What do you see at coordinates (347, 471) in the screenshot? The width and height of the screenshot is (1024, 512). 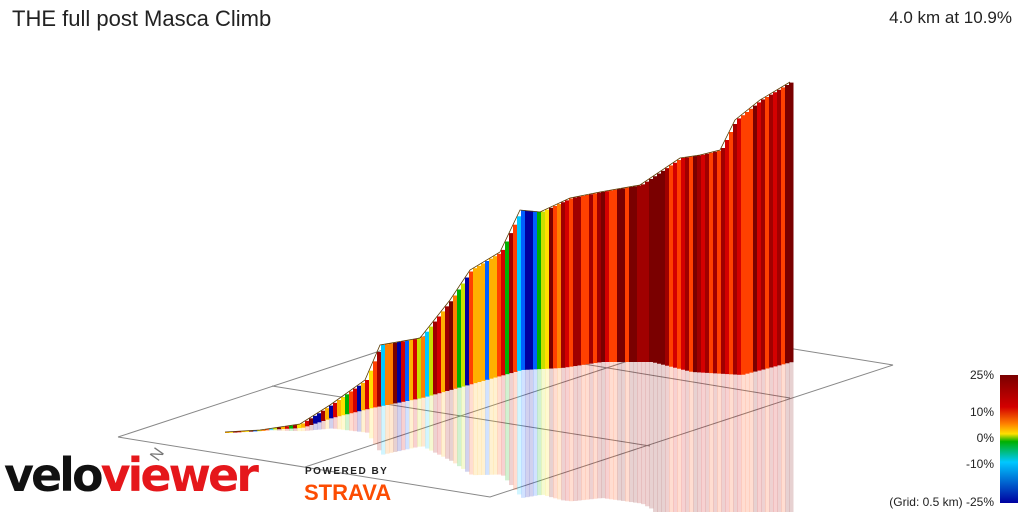 I see `powered-by-label: POWERED BY` at bounding box center [347, 471].